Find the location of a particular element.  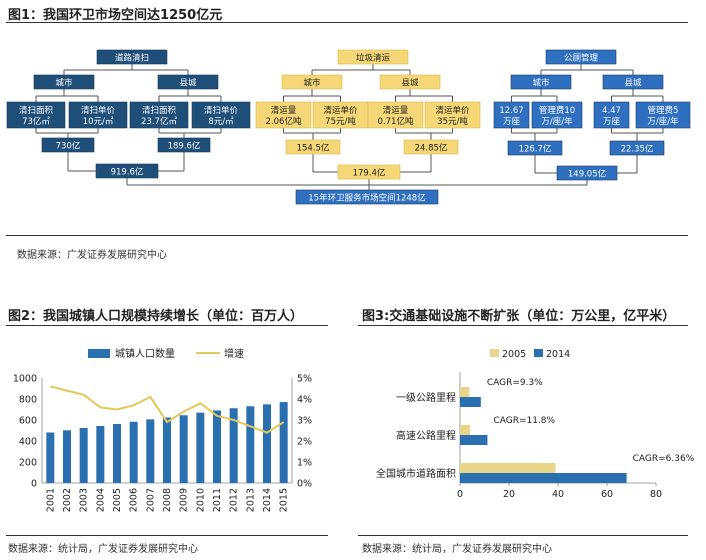

toilet-head-node-box is located at coordinates (581, 57).